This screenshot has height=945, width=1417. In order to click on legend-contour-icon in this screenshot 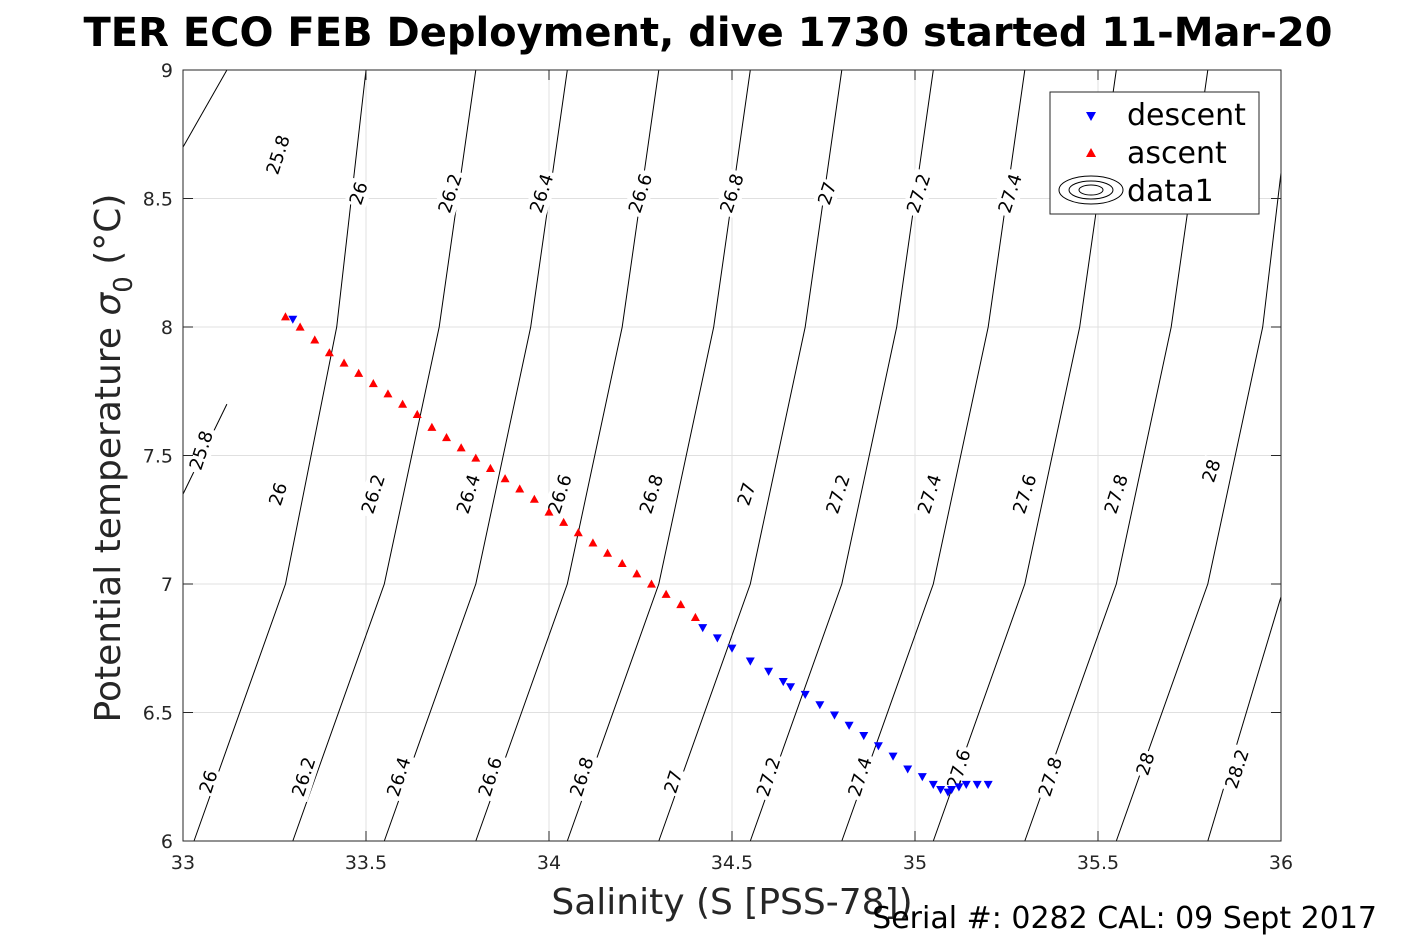, I will do `click(1091, 190)`.